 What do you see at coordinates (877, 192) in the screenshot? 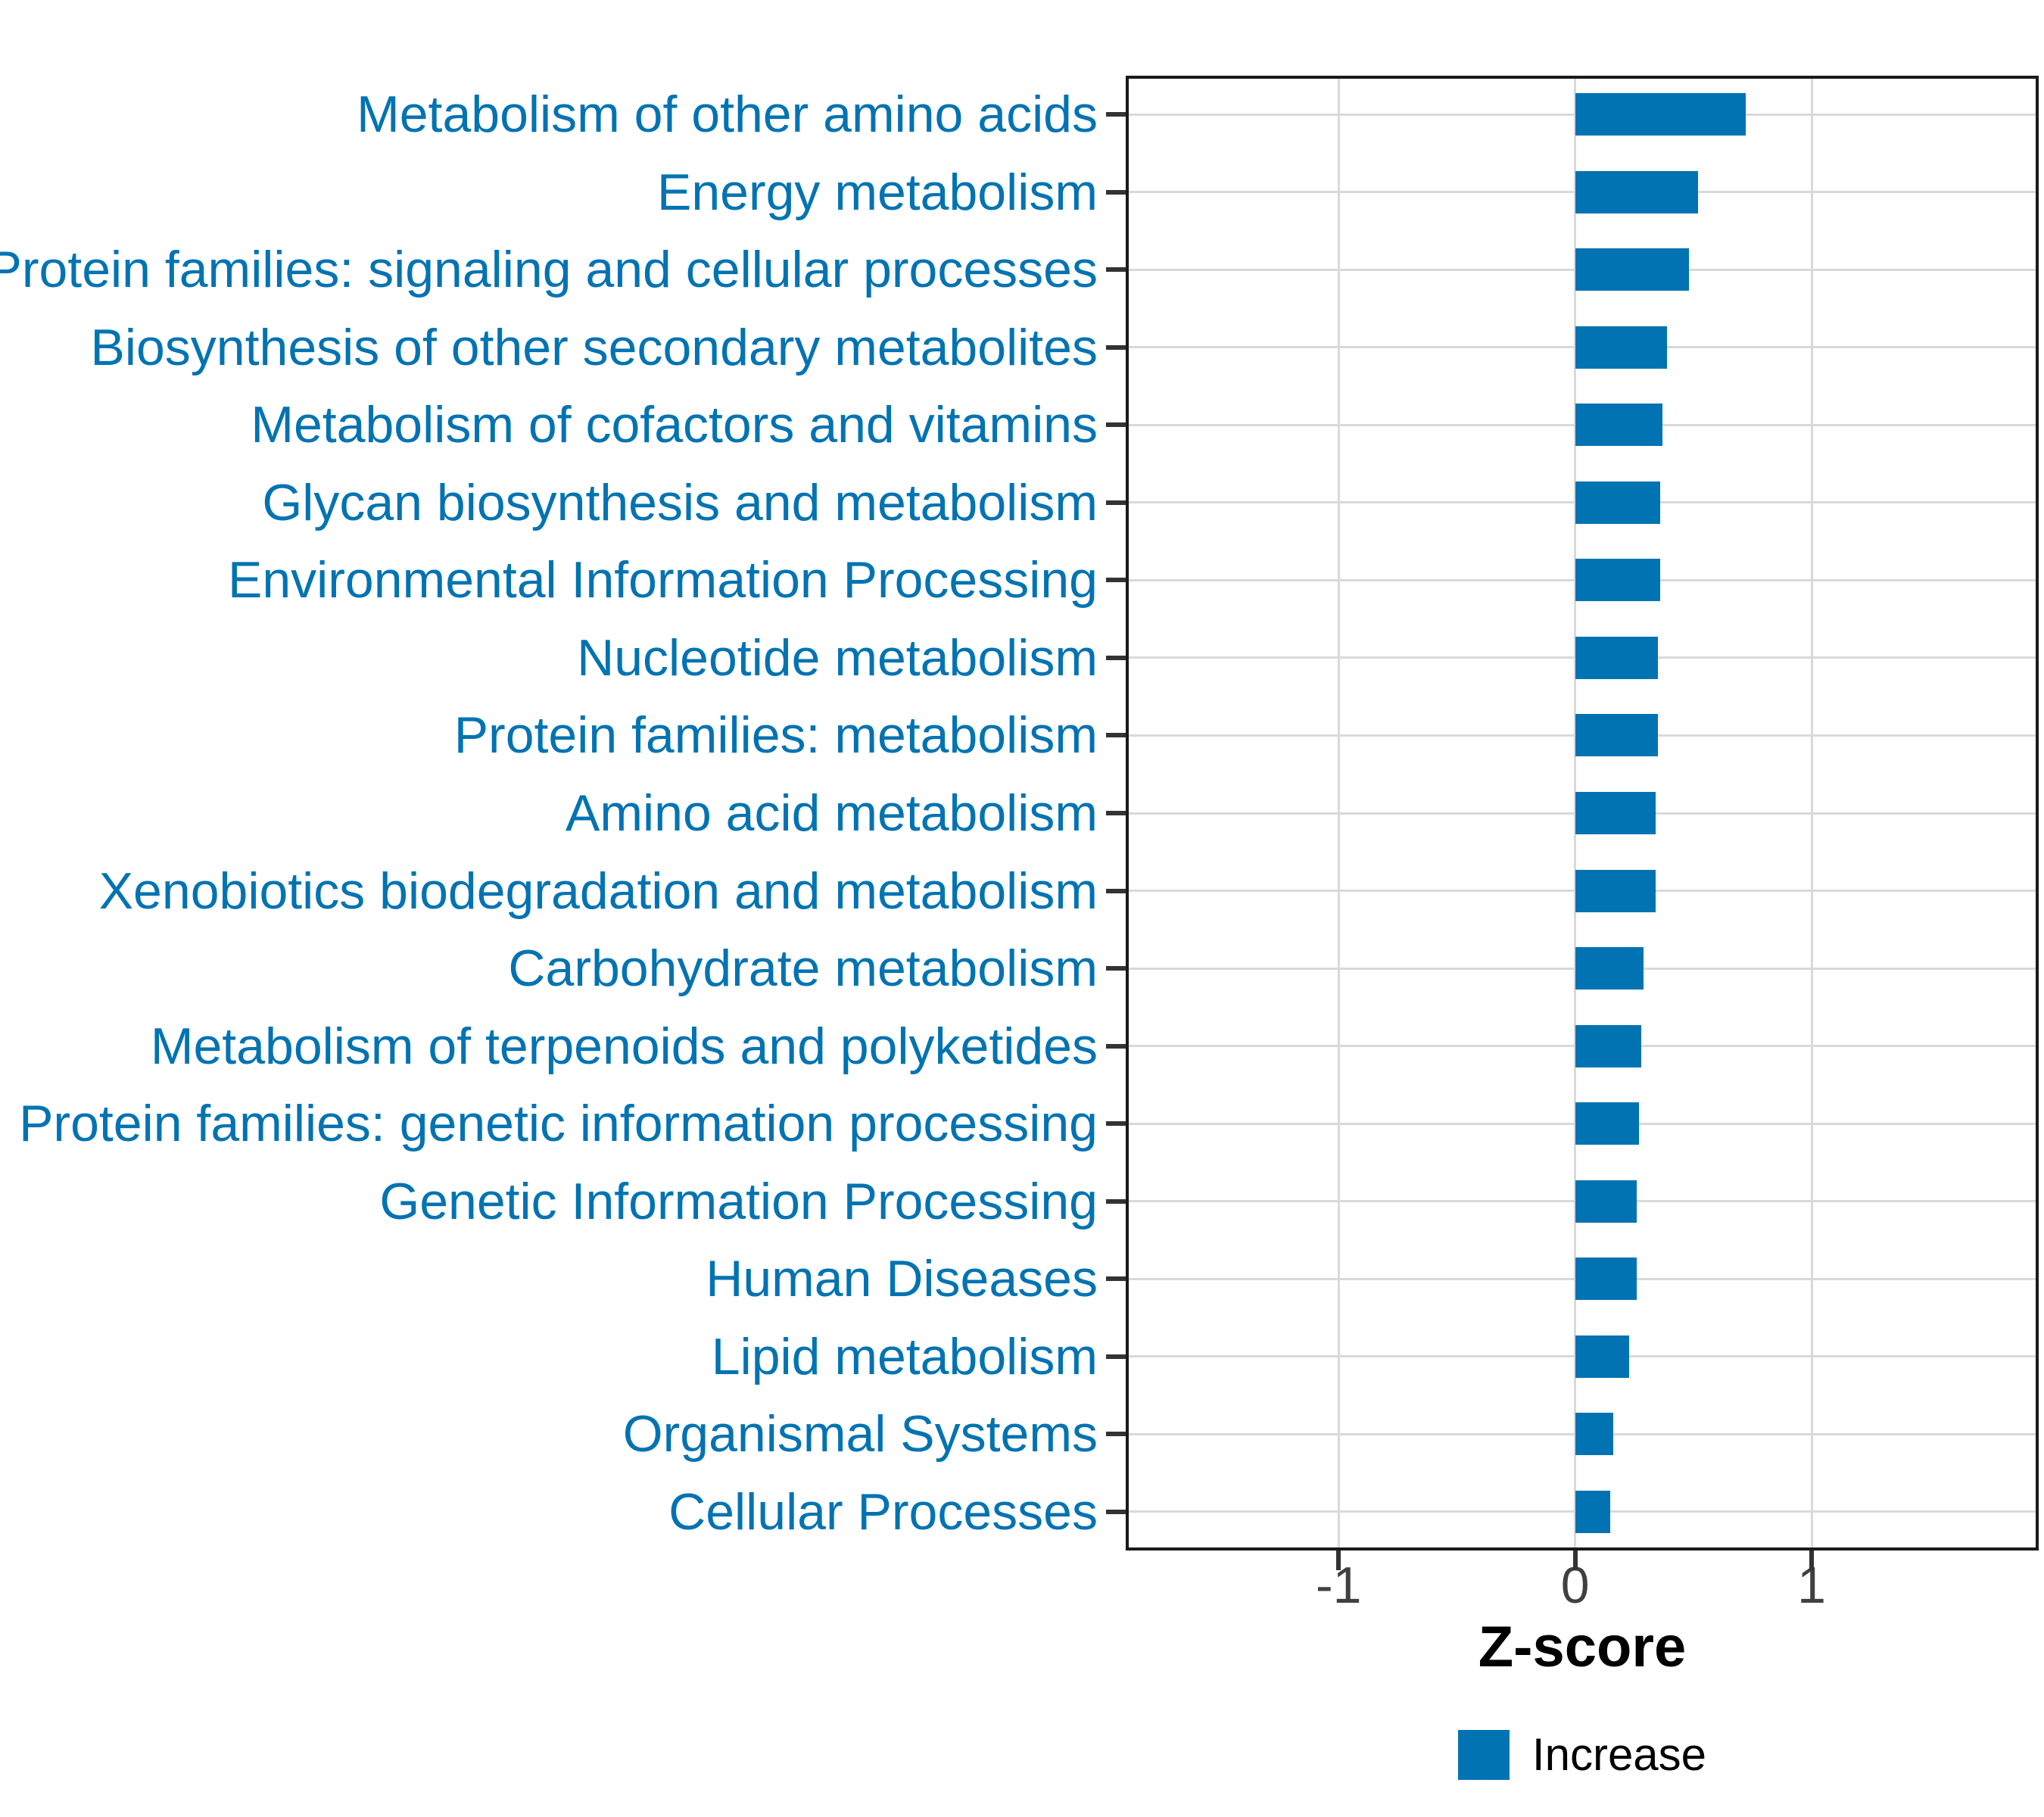
I see `y-axis-label: Energy metabolism` at bounding box center [877, 192].